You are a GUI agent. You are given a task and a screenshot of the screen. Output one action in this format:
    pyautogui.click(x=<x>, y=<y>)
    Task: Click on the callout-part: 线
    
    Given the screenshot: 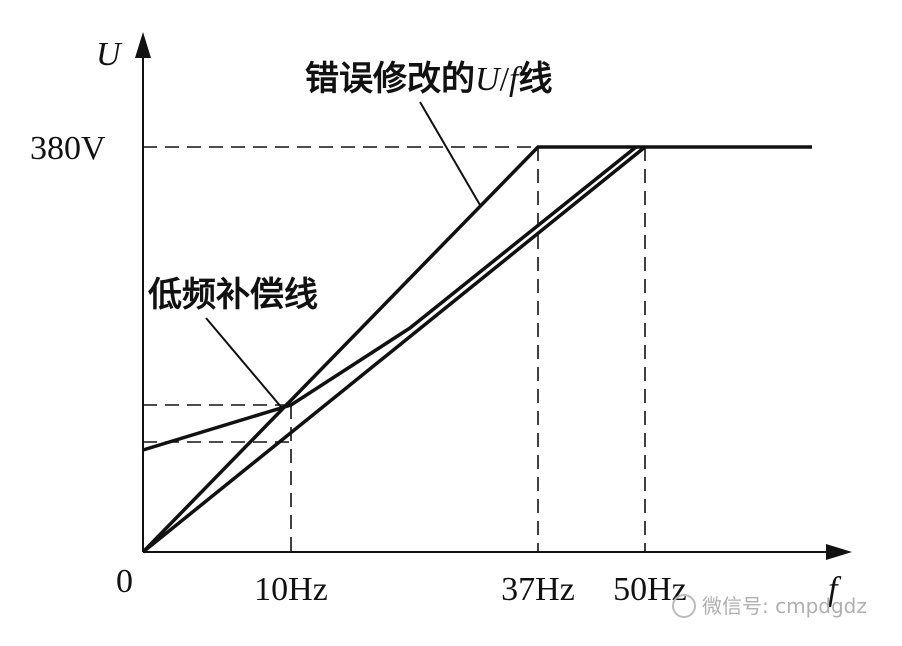 What is the action you would take?
    pyautogui.click(x=535, y=79)
    